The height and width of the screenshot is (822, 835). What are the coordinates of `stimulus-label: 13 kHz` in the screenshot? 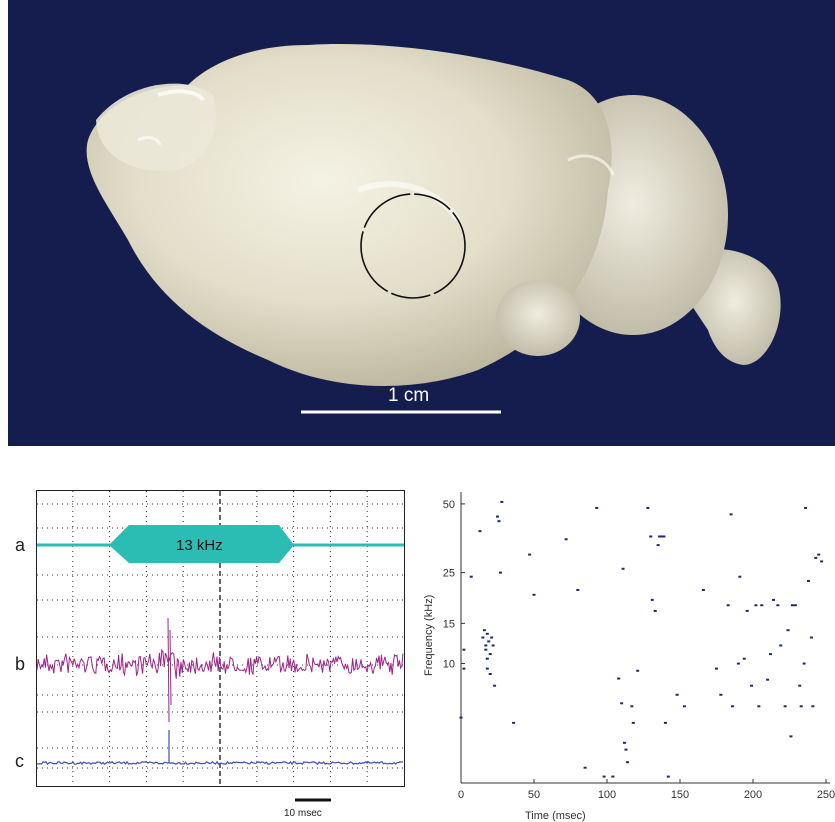 It's located at (199, 545).